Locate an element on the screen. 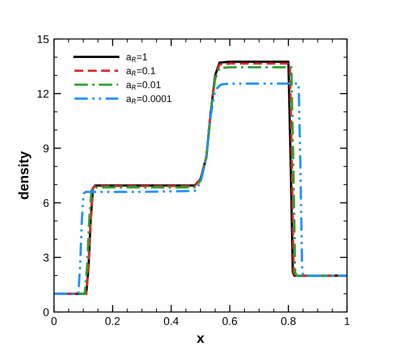  y-tick-label: 15 is located at coordinates (43, 39).